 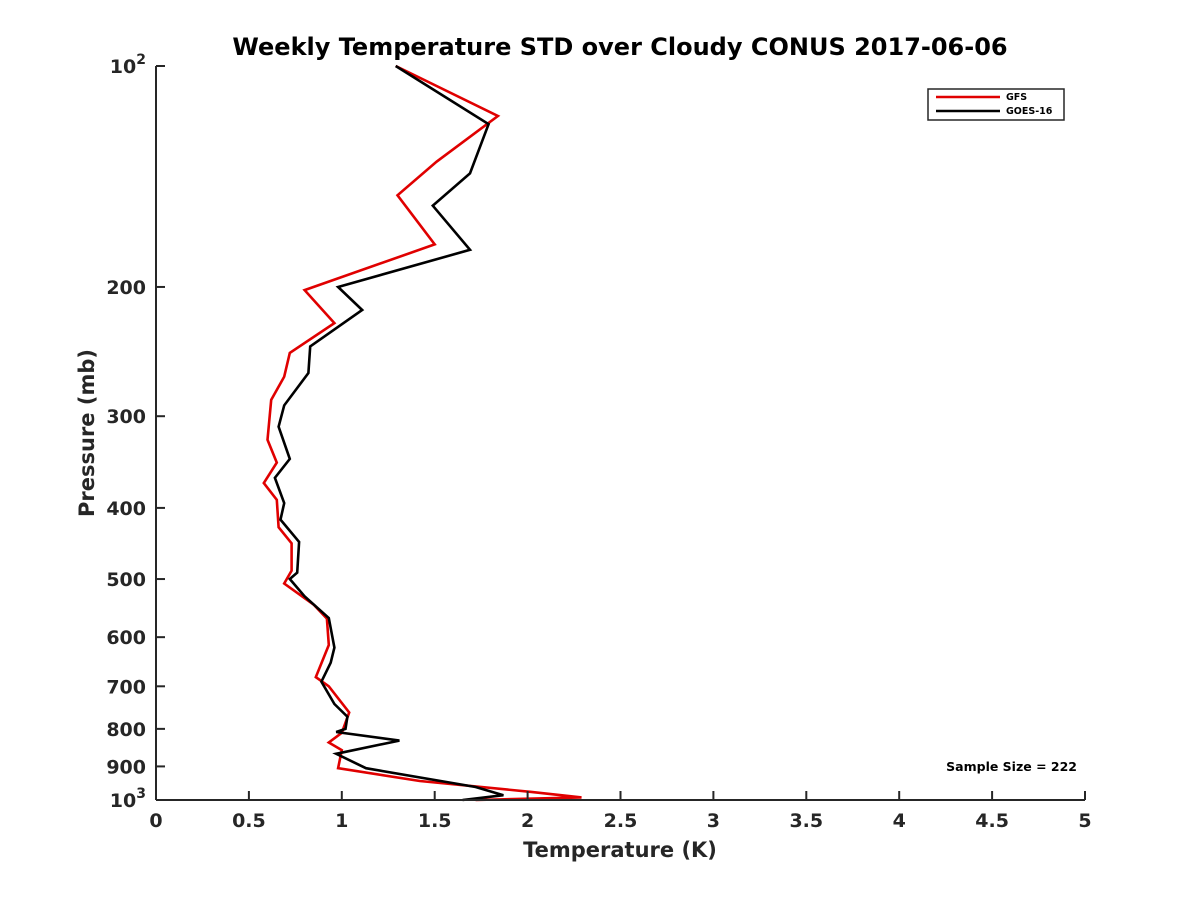 I want to click on y-tick-label: 300, so click(x=126, y=417).